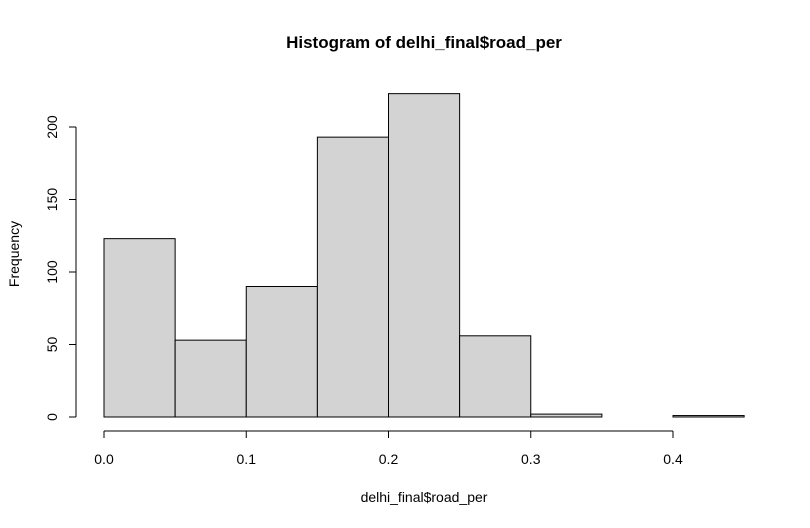 The width and height of the screenshot is (810, 528). What do you see at coordinates (52, 200) in the screenshot?
I see `y-tick-label: 150` at bounding box center [52, 200].